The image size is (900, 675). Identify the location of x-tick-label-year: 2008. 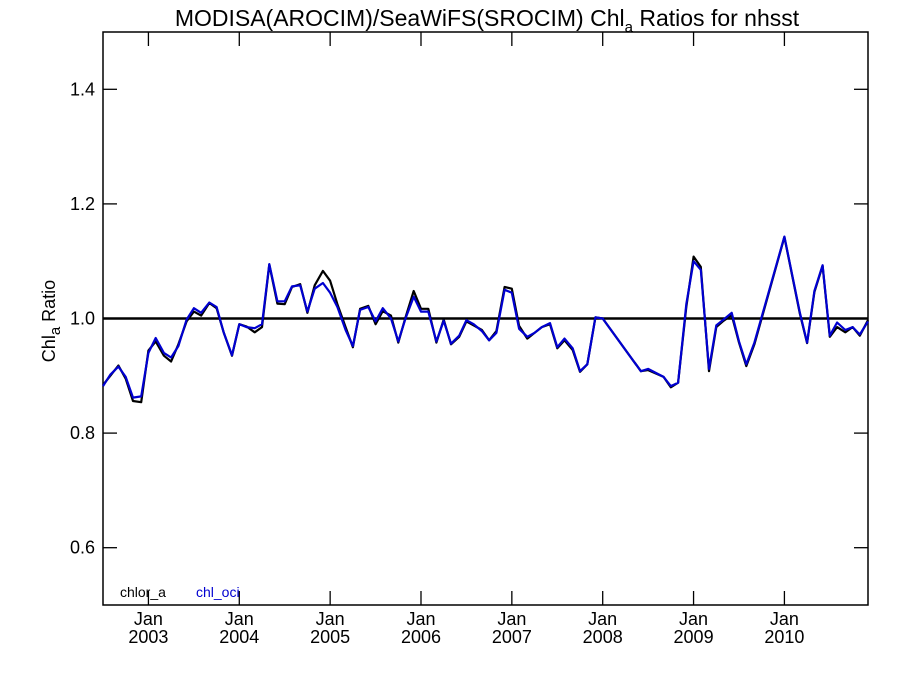
(603, 637).